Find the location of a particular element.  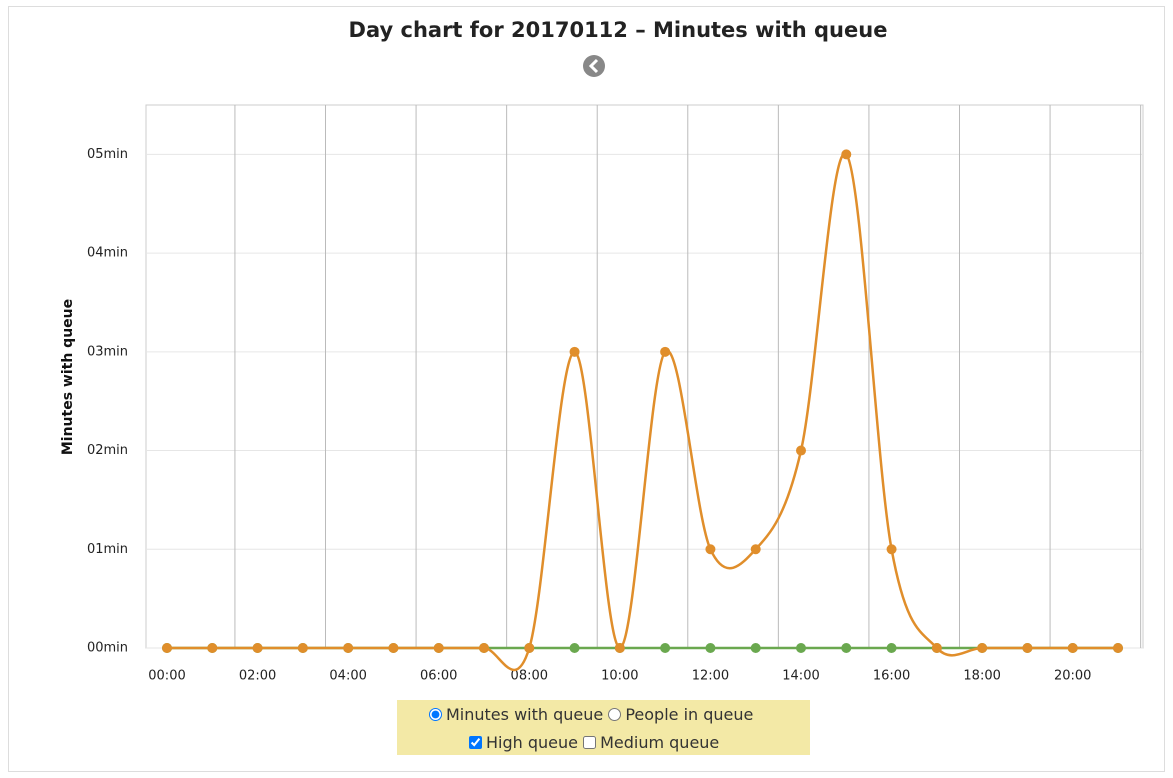

radio-label: Minutes with queue is located at coordinates (525, 714).